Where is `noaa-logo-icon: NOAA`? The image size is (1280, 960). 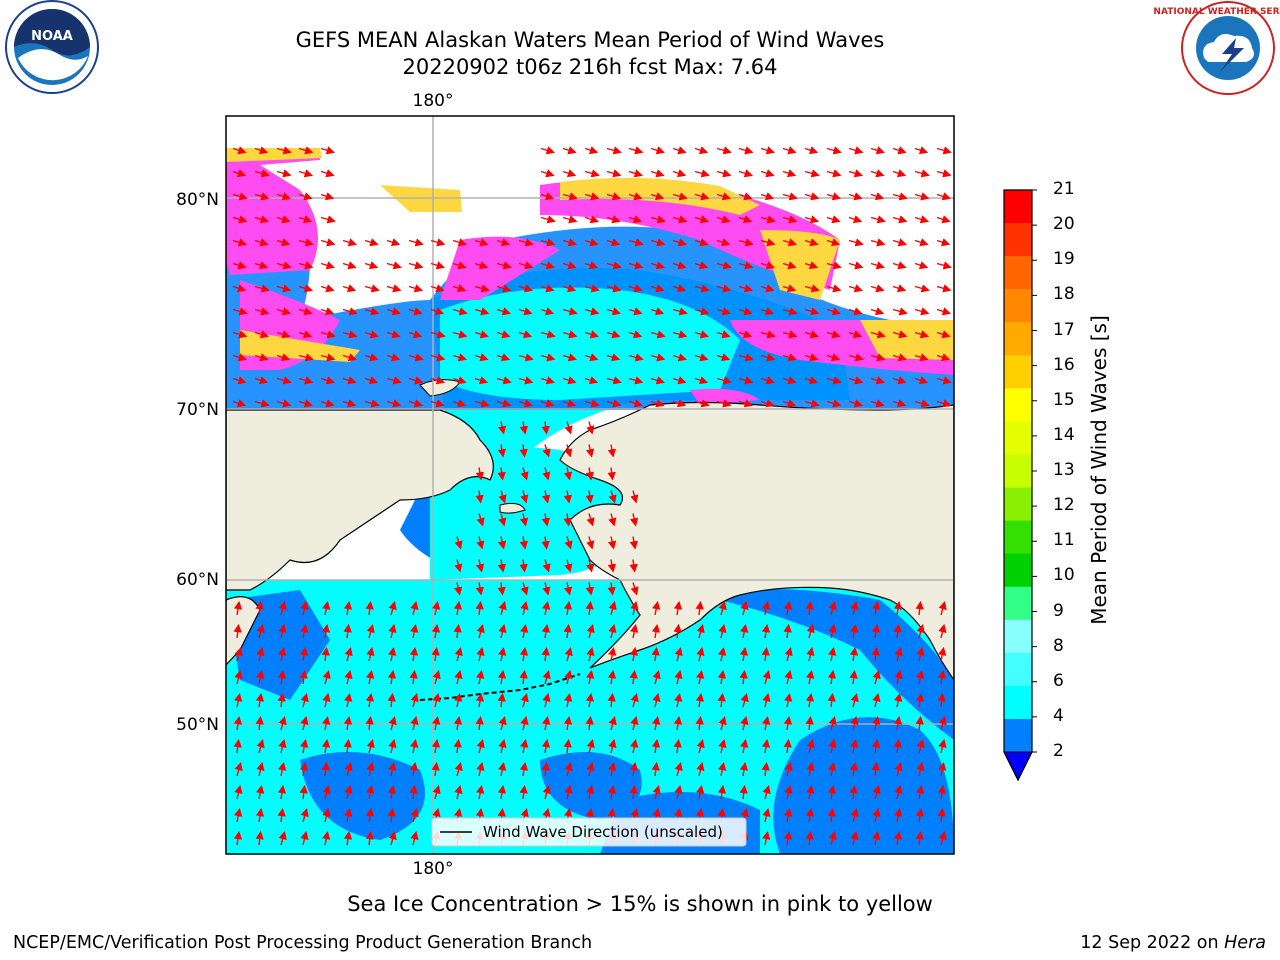 noaa-logo-icon: NOAA is located at coordinates (52, 47).